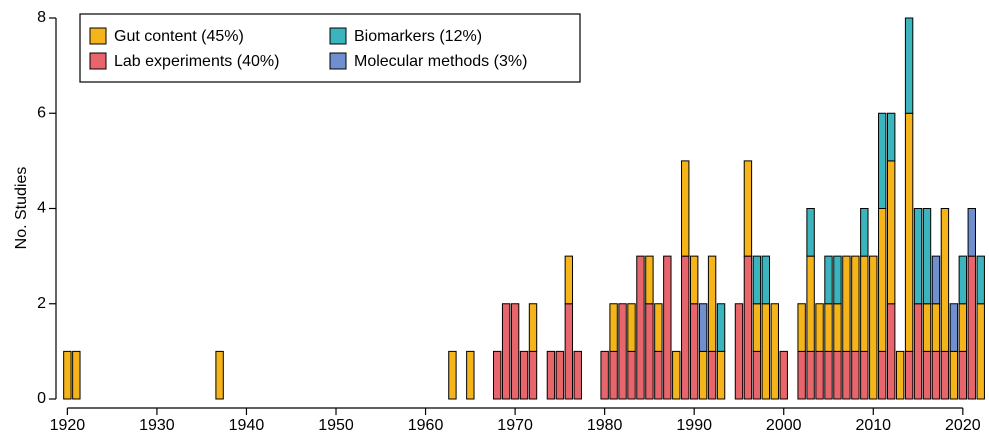 The width and height of the screenshot is (989, 436). What do you see at coordinates (41, 303) in the screenshot?
I see `y-tick-label: 2` at bounding box center [41, 303].